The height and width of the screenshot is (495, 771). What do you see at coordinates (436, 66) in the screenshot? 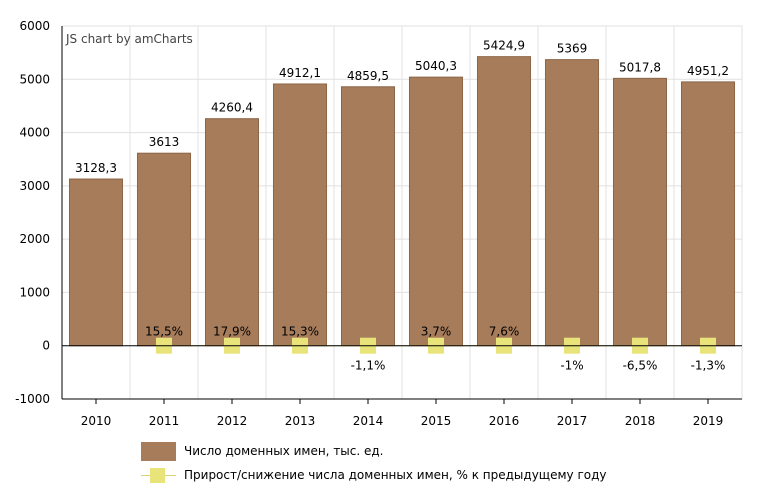
I see `bar-value-label: 5040,3` at bounding box center [436, 66].